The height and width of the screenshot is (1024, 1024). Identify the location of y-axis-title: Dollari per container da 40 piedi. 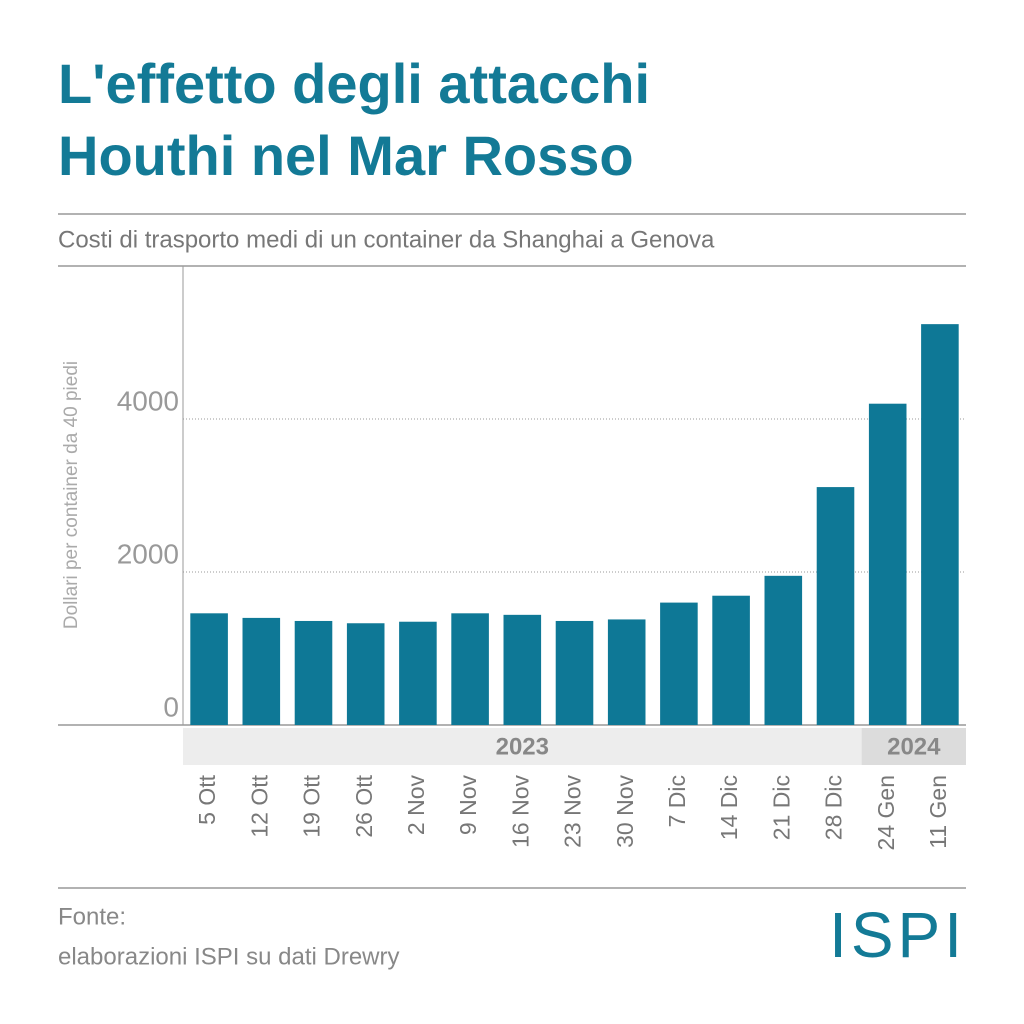
(71, 495).